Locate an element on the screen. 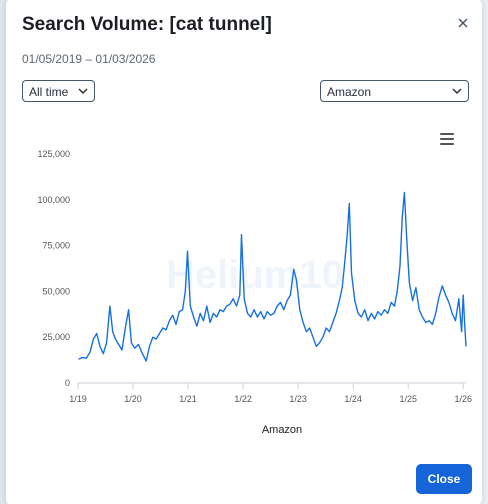 The image size is (488, 504). y-tick-label: 50,000 is located at coordinates (56, 291).